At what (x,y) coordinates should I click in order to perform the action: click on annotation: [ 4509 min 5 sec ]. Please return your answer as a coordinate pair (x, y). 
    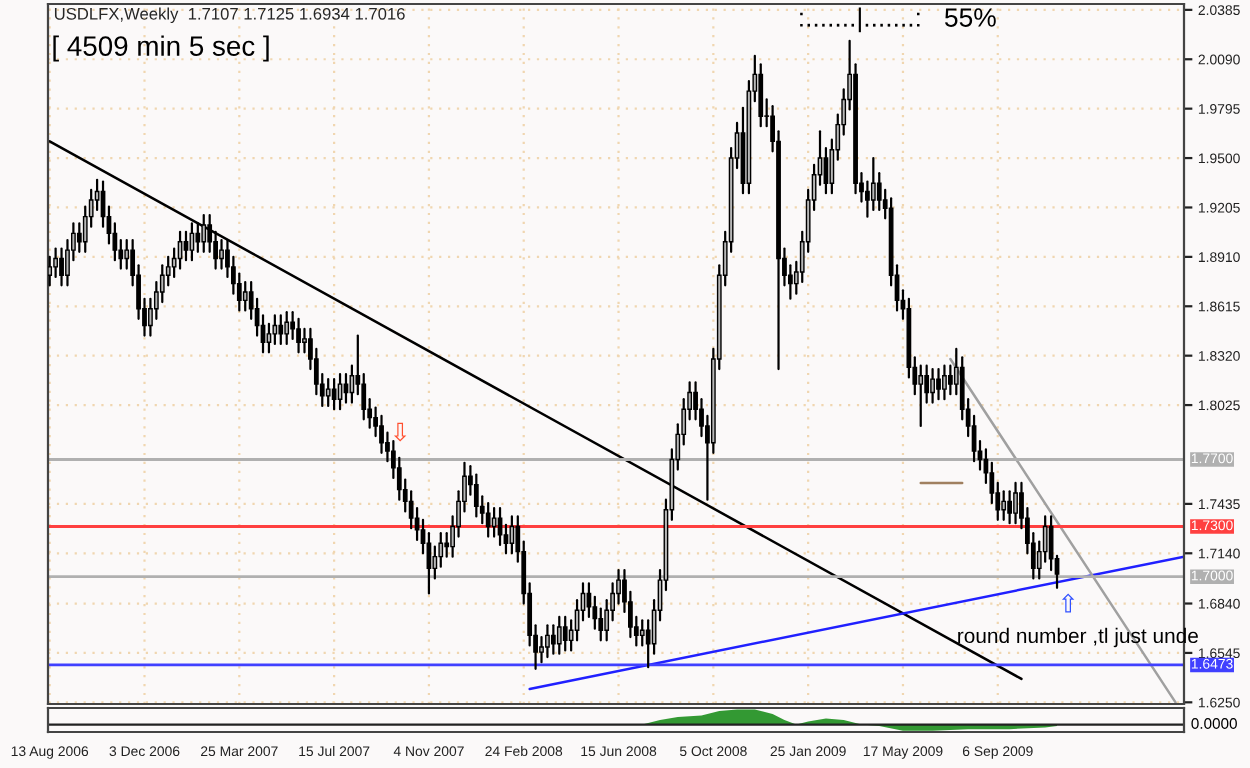
    Looking at the image, I should click on (161, 48).